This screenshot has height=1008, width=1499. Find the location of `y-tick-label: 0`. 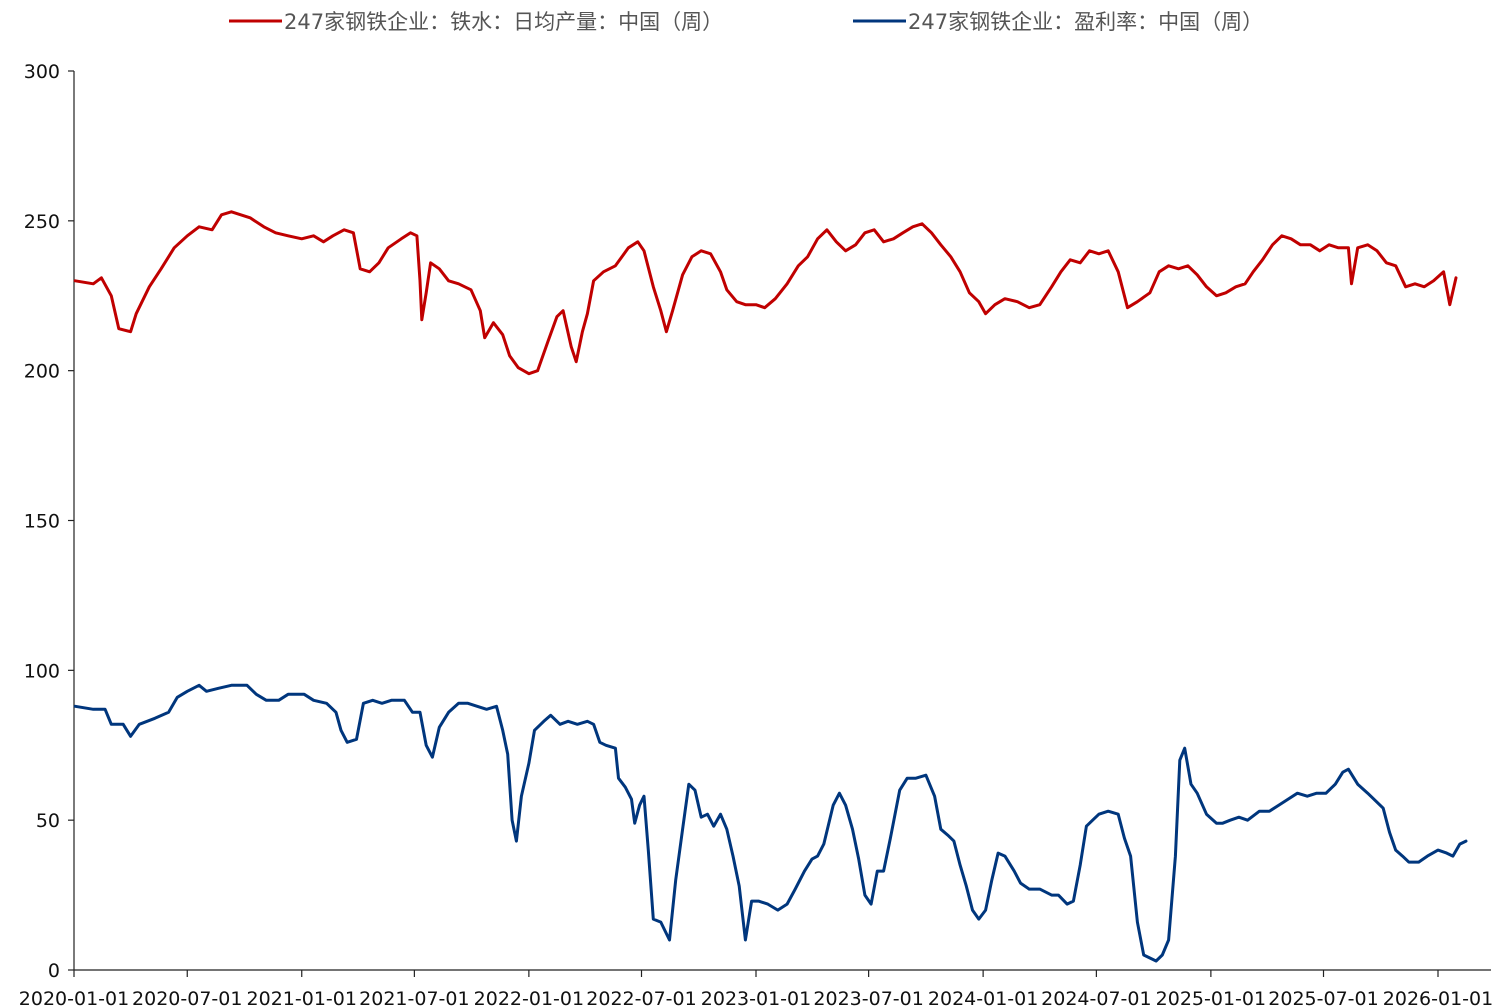

y-tick-label: 0 is located at coordinates (54, 971).